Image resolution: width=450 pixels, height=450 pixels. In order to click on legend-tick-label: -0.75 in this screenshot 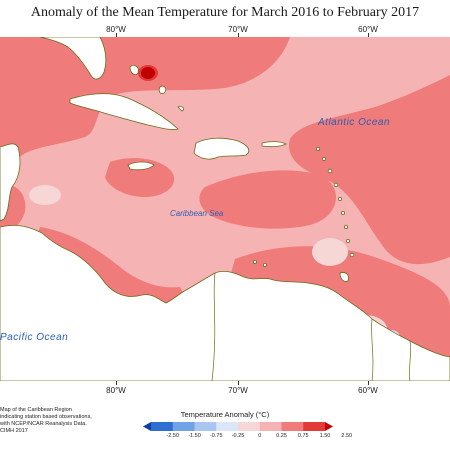, I will do `click(216, 436)`.